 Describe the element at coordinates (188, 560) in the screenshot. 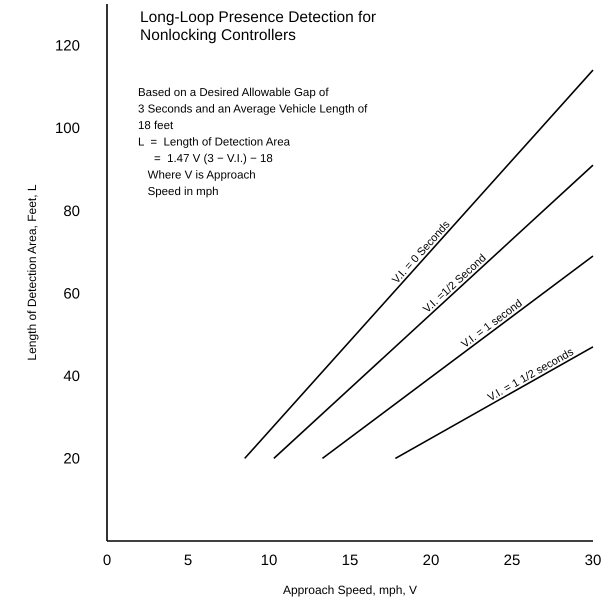

I see `x-tick-label: 5` at that location.